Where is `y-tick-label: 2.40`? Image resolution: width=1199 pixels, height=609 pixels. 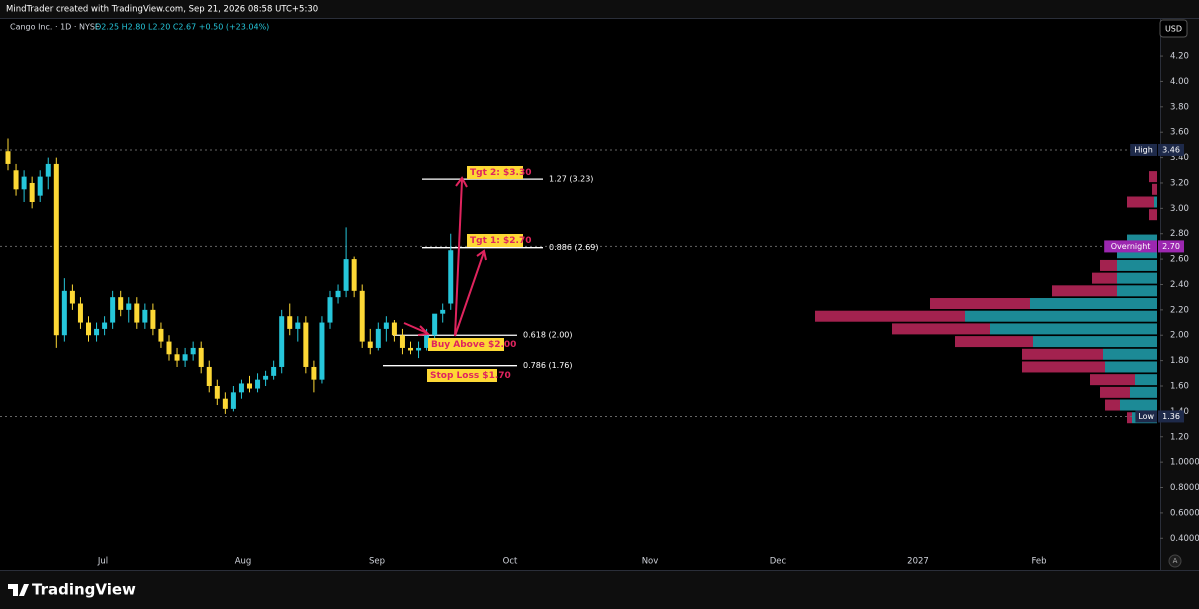
y-tick-label: 2.40 is located at coordinates (1179, 285).